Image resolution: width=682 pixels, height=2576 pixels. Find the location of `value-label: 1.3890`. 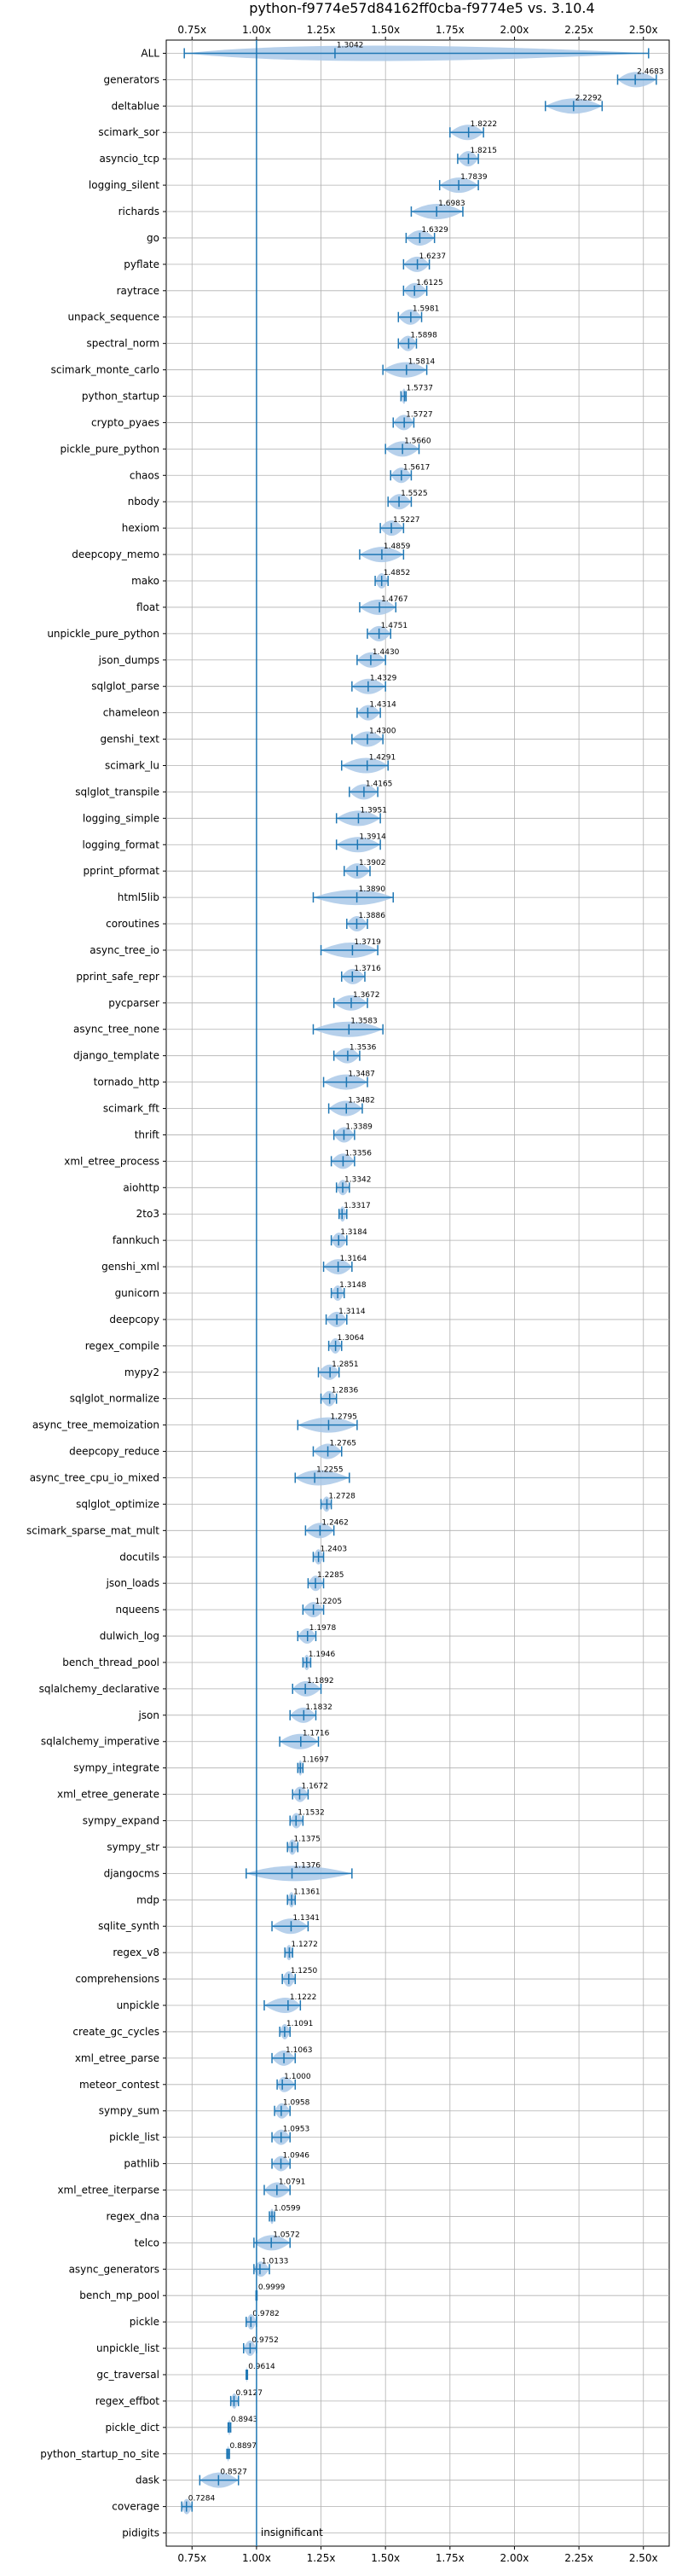

value-label: 1.3890 is located at coordinates (373, 889).